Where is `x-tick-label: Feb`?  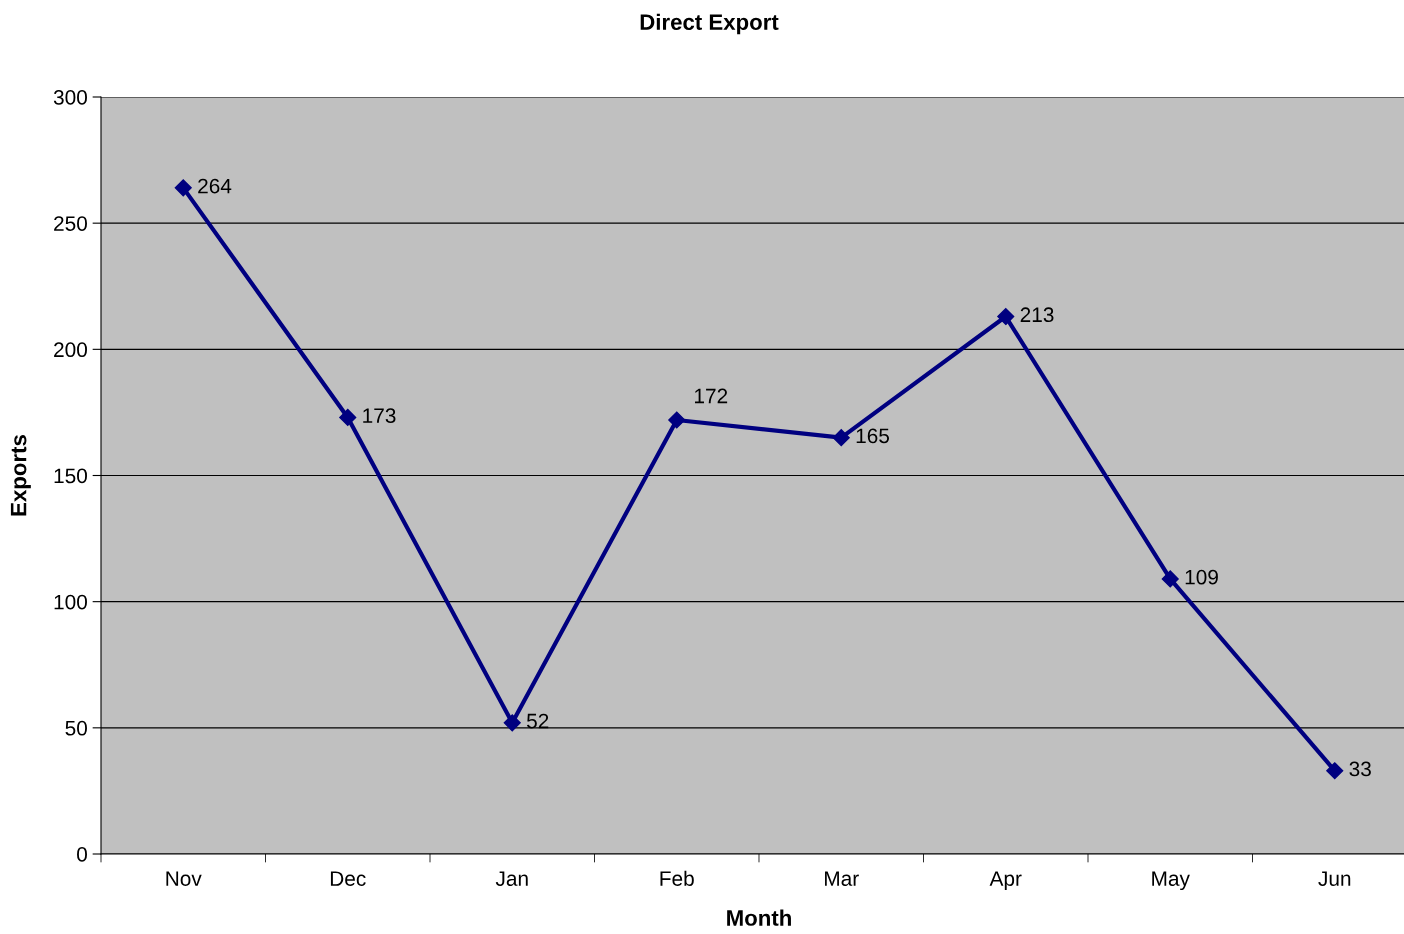 x-tick-label: Feb is located at coordinates (677, 878).